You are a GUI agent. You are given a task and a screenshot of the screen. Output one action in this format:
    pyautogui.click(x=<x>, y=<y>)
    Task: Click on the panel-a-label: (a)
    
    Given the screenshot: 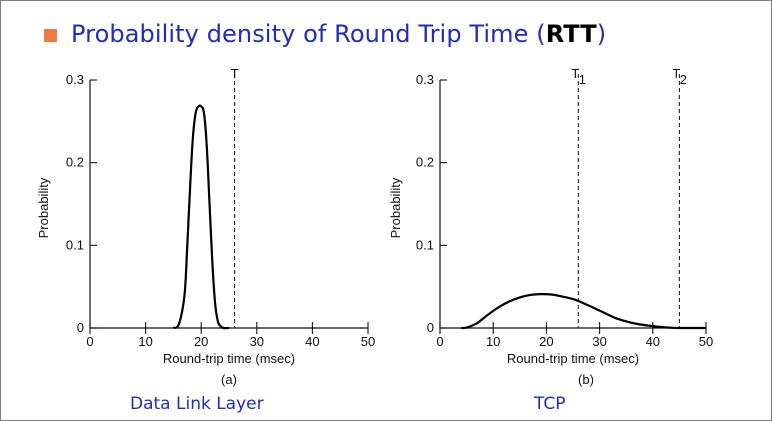 What is the action you would take?
    pyautogui.click(x=229, y=379)
    